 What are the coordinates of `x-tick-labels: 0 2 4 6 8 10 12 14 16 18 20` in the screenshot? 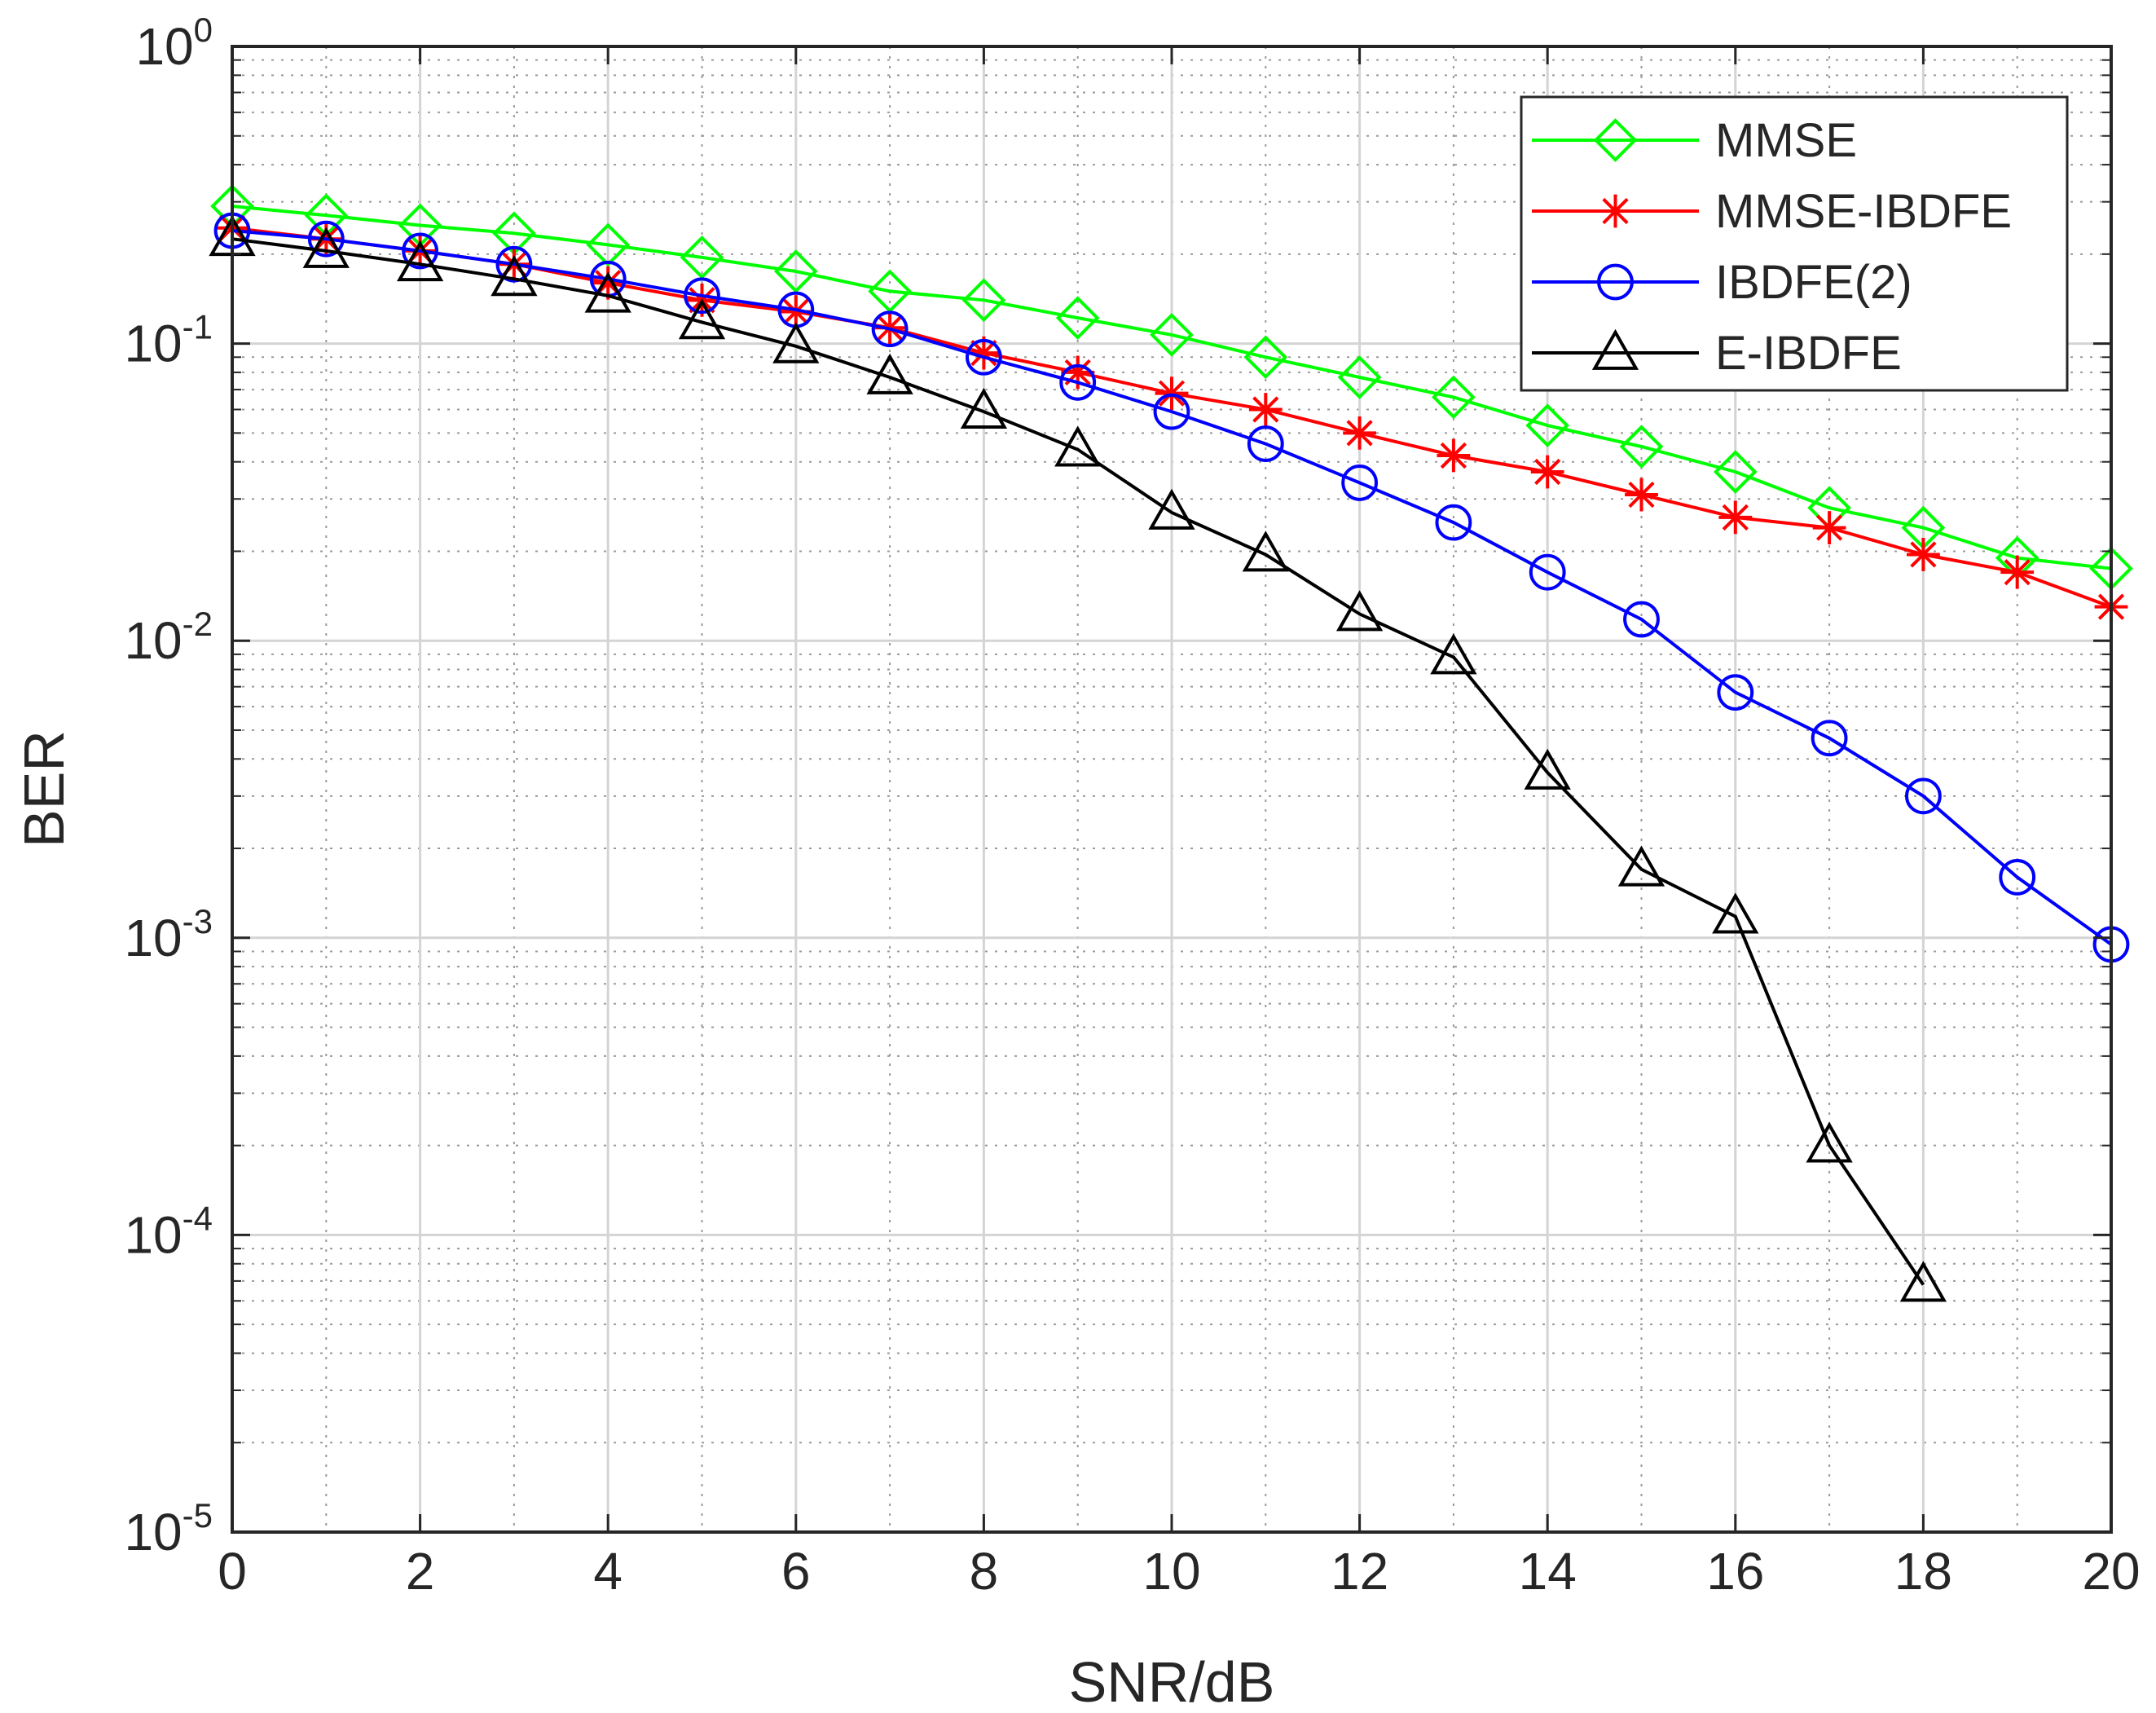 It's located at (1179, 1572).